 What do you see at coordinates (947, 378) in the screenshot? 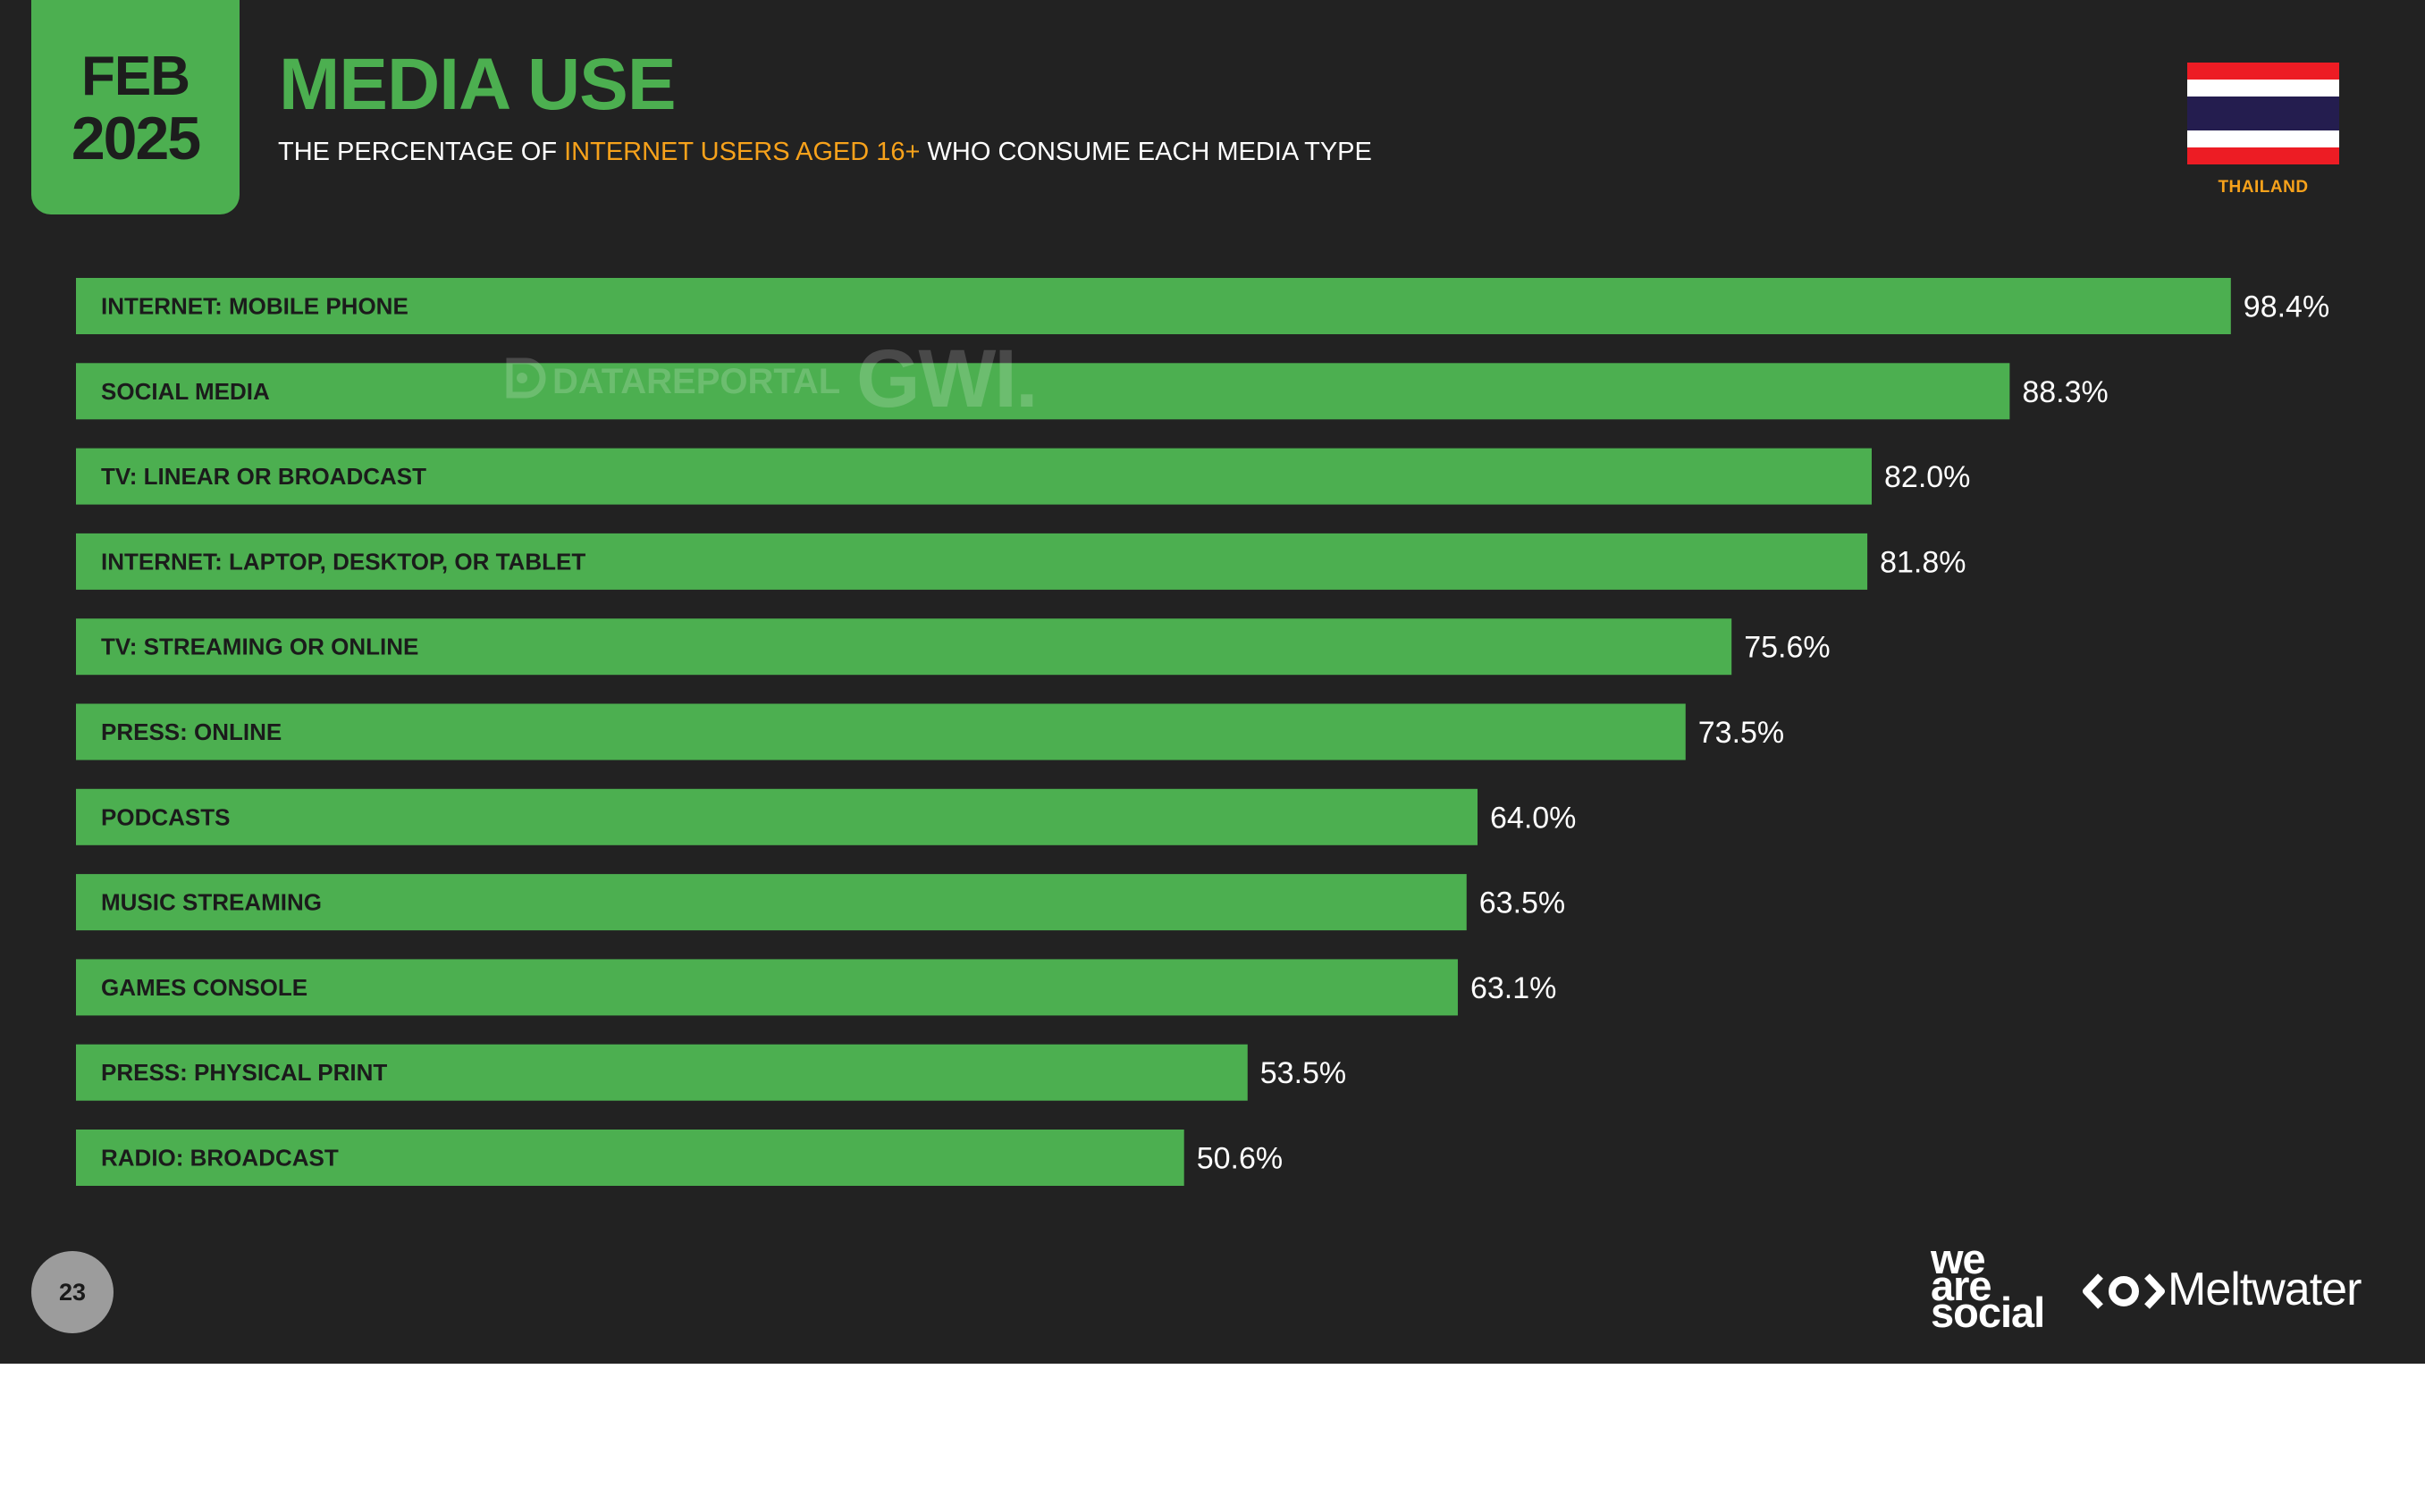
I see `gwi-watermark: GWI.` at bounding box center [947, 378].